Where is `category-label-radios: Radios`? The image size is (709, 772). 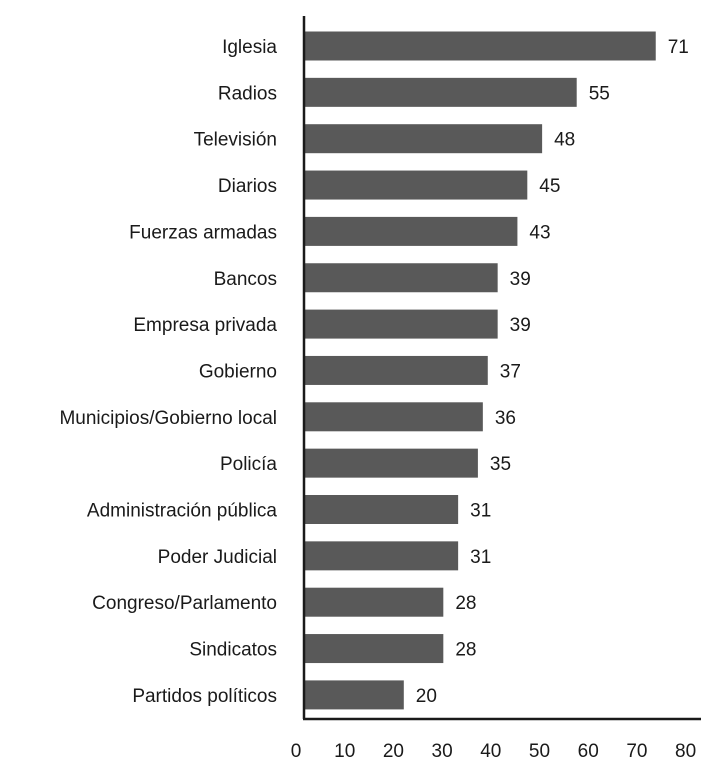
category-label-radios: Radios is located at coordinates (247, 93).